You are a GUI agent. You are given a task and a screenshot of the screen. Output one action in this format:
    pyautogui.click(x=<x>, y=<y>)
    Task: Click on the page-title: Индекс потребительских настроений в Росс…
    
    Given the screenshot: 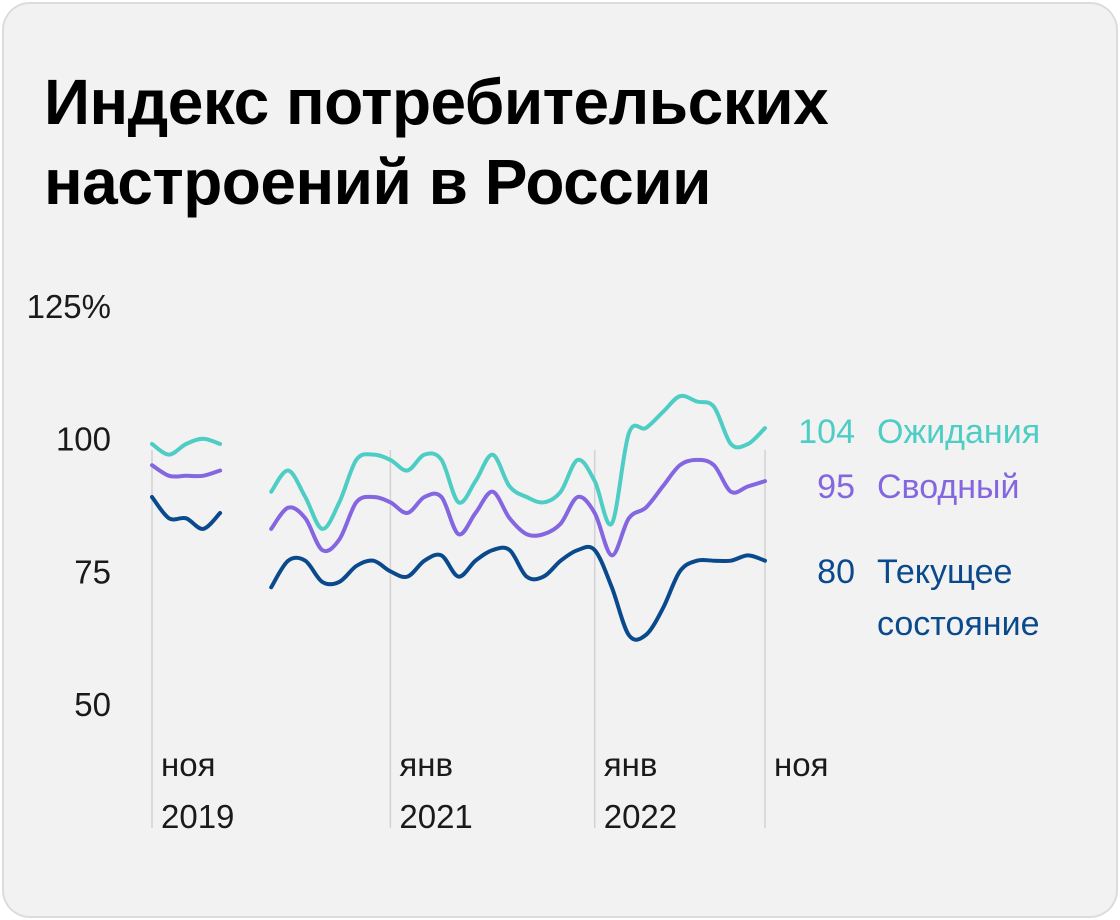 What is the action you would take?
    pyautogui.click(x=436, y=142)
    